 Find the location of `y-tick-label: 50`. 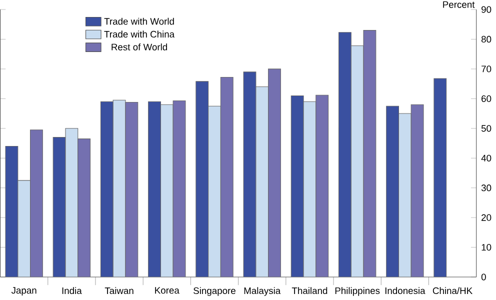

y-tick-label: 50 is located at coordinates (486, 128).